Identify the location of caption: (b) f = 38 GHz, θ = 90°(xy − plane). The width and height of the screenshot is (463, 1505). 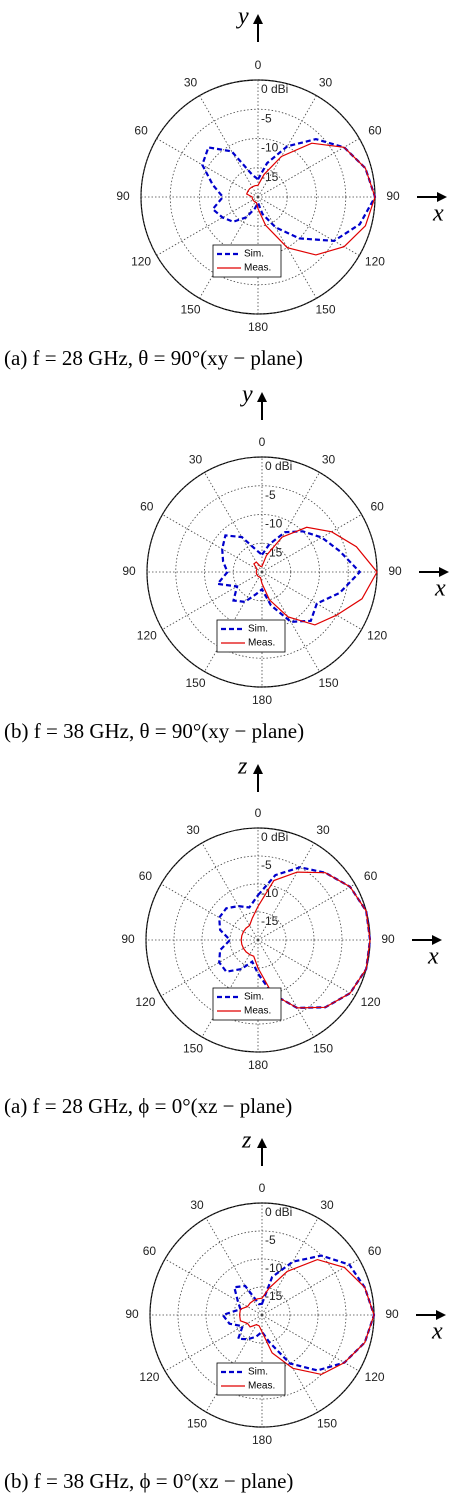
(154, 731).